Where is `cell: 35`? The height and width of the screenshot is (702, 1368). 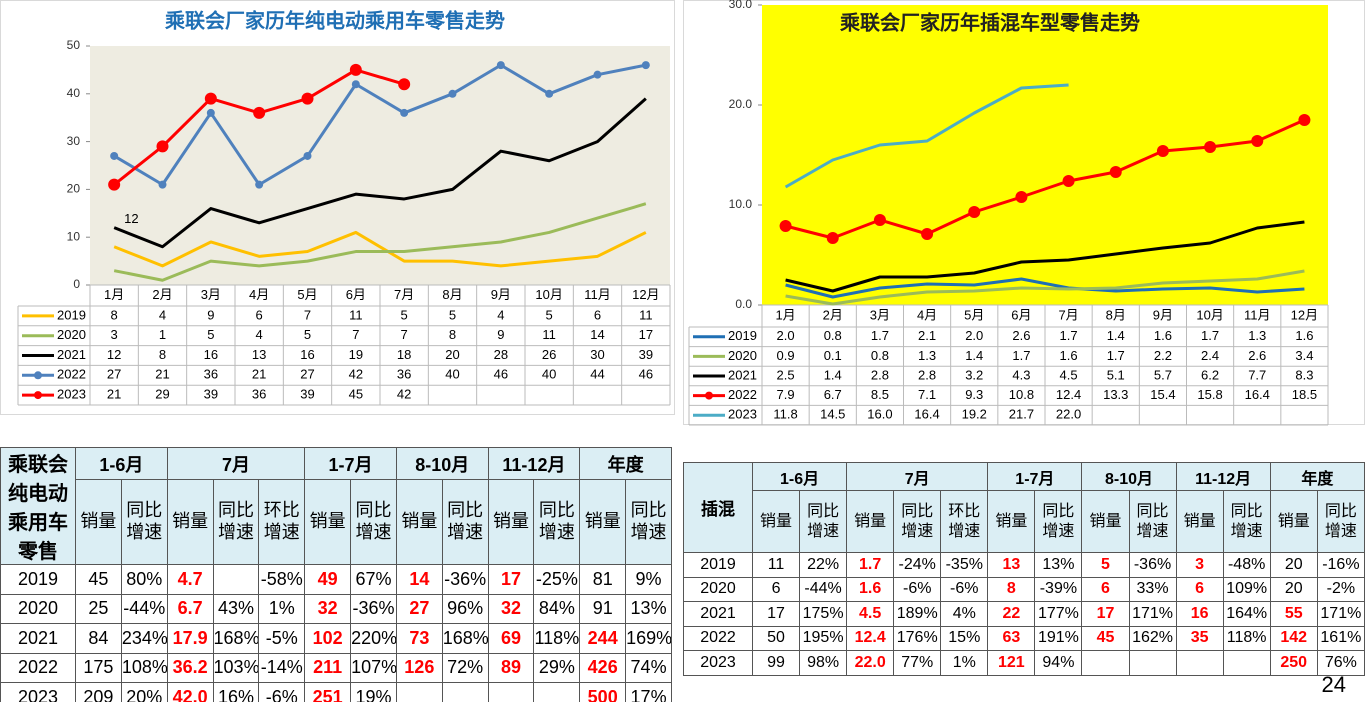
cell: 35 is located at coordinates (1199, 638).